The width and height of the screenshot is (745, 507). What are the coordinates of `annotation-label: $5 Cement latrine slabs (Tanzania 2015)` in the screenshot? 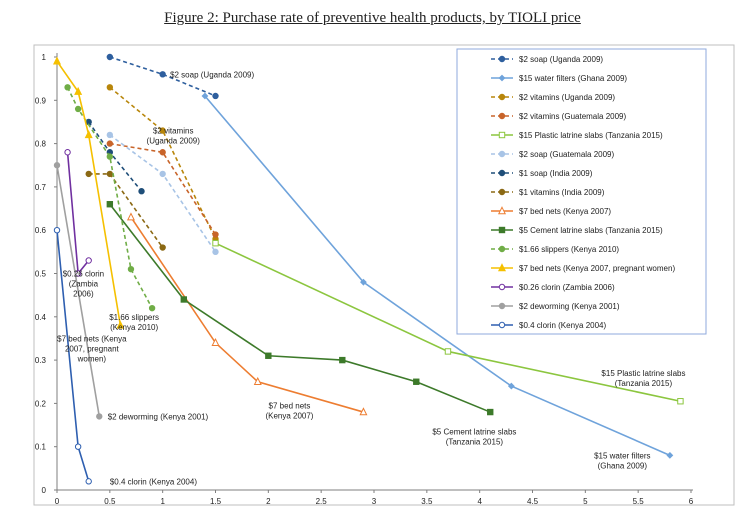 It's located at (474, 437).